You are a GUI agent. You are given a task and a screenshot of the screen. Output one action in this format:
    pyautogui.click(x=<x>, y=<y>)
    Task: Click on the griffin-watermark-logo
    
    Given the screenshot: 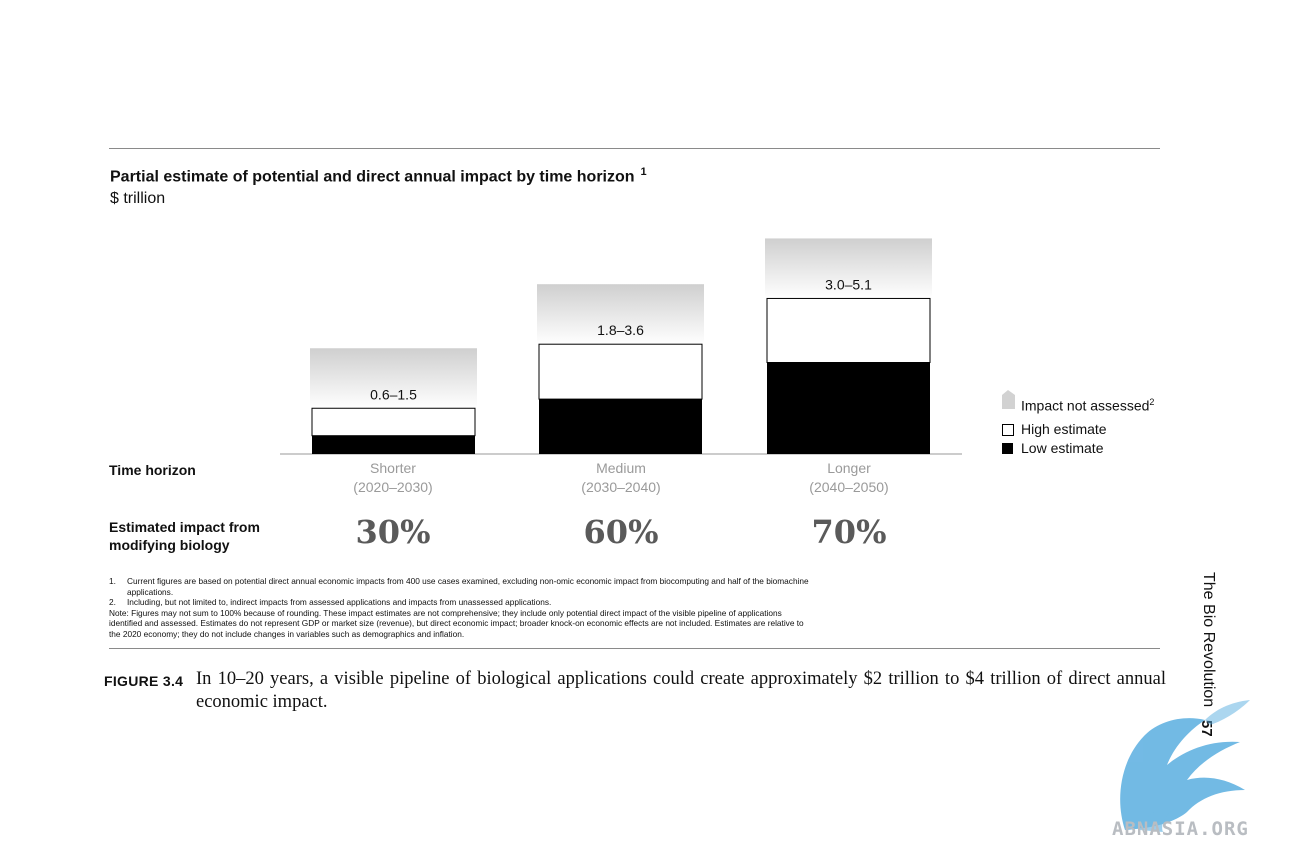 What is the action you would take?
    pyautogui.click(x=1185, y=766)
    